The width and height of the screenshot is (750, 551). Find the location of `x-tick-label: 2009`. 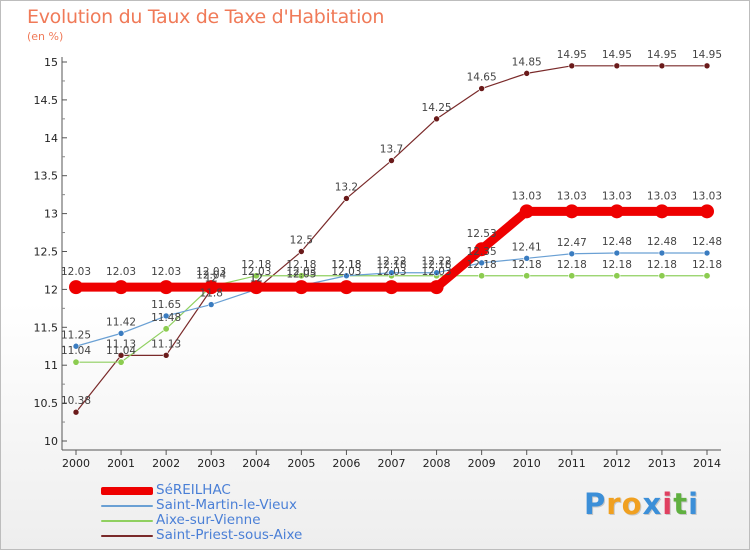

x-tick-label: 2009 is located at coordinates (482, 463).